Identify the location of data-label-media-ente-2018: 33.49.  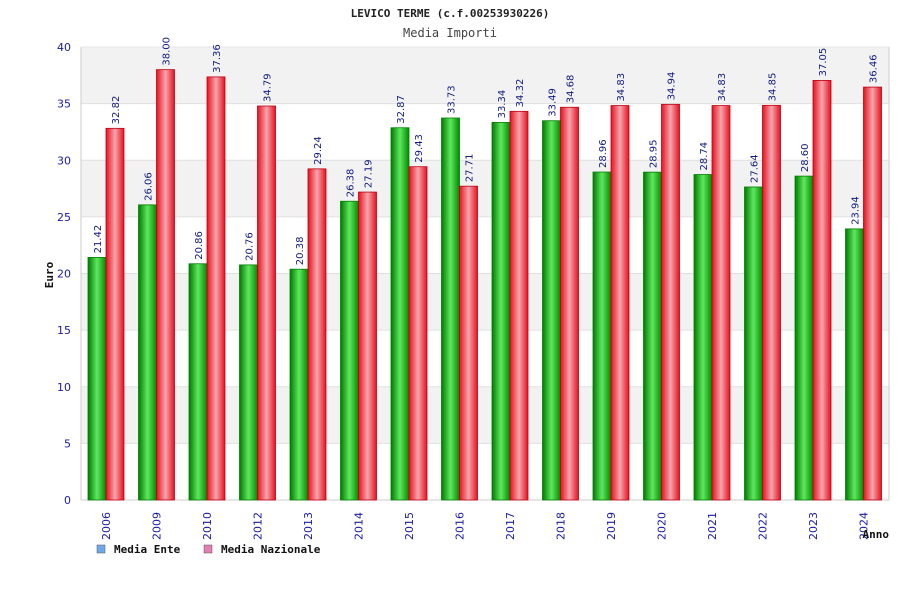
(553, 102).